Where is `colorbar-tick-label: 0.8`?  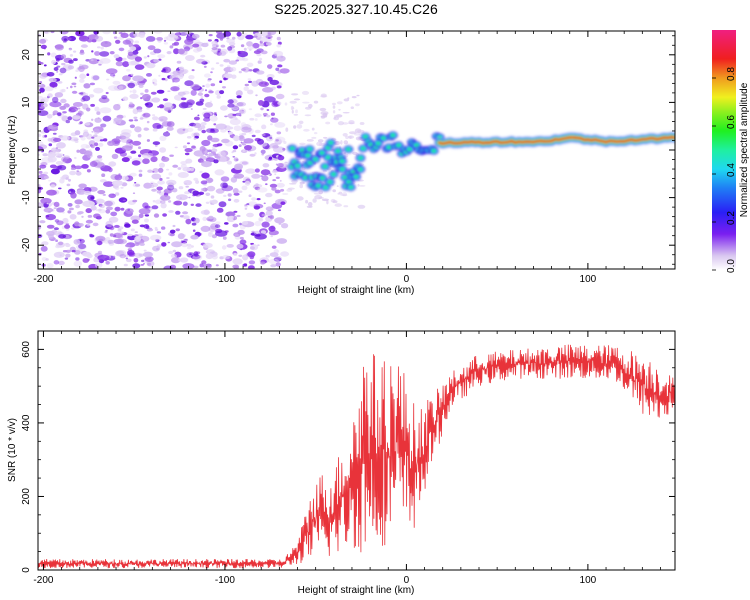
colorbar-tick-label: 0.8 is located at coordinates (731, 74).